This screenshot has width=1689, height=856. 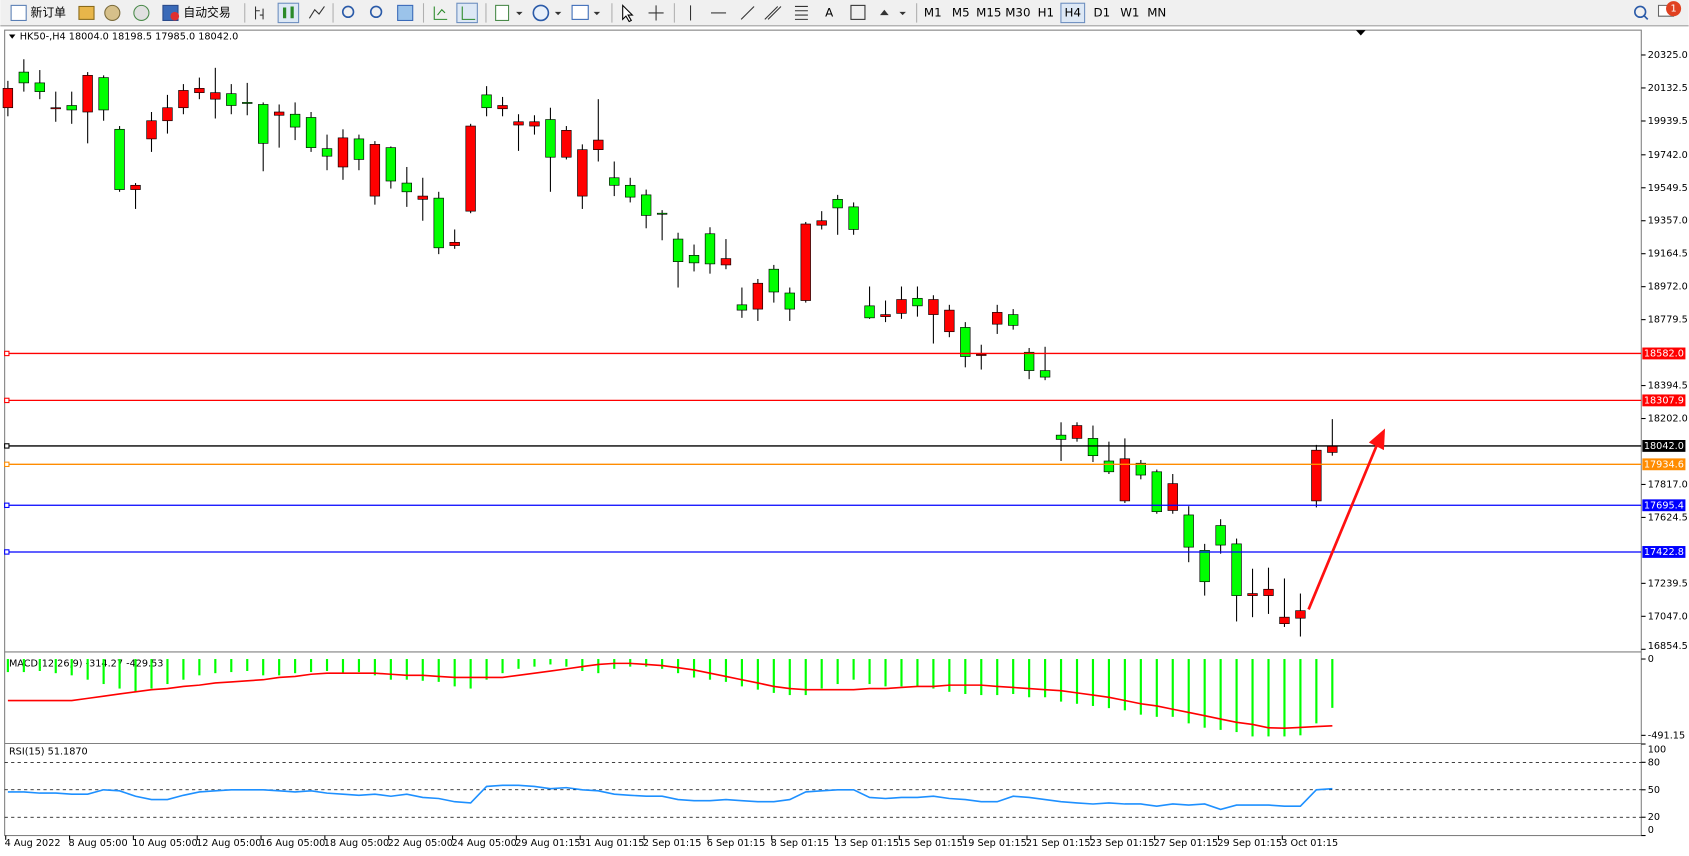 I want to click on timeframe-button: M5, so click(x=961, y=12).